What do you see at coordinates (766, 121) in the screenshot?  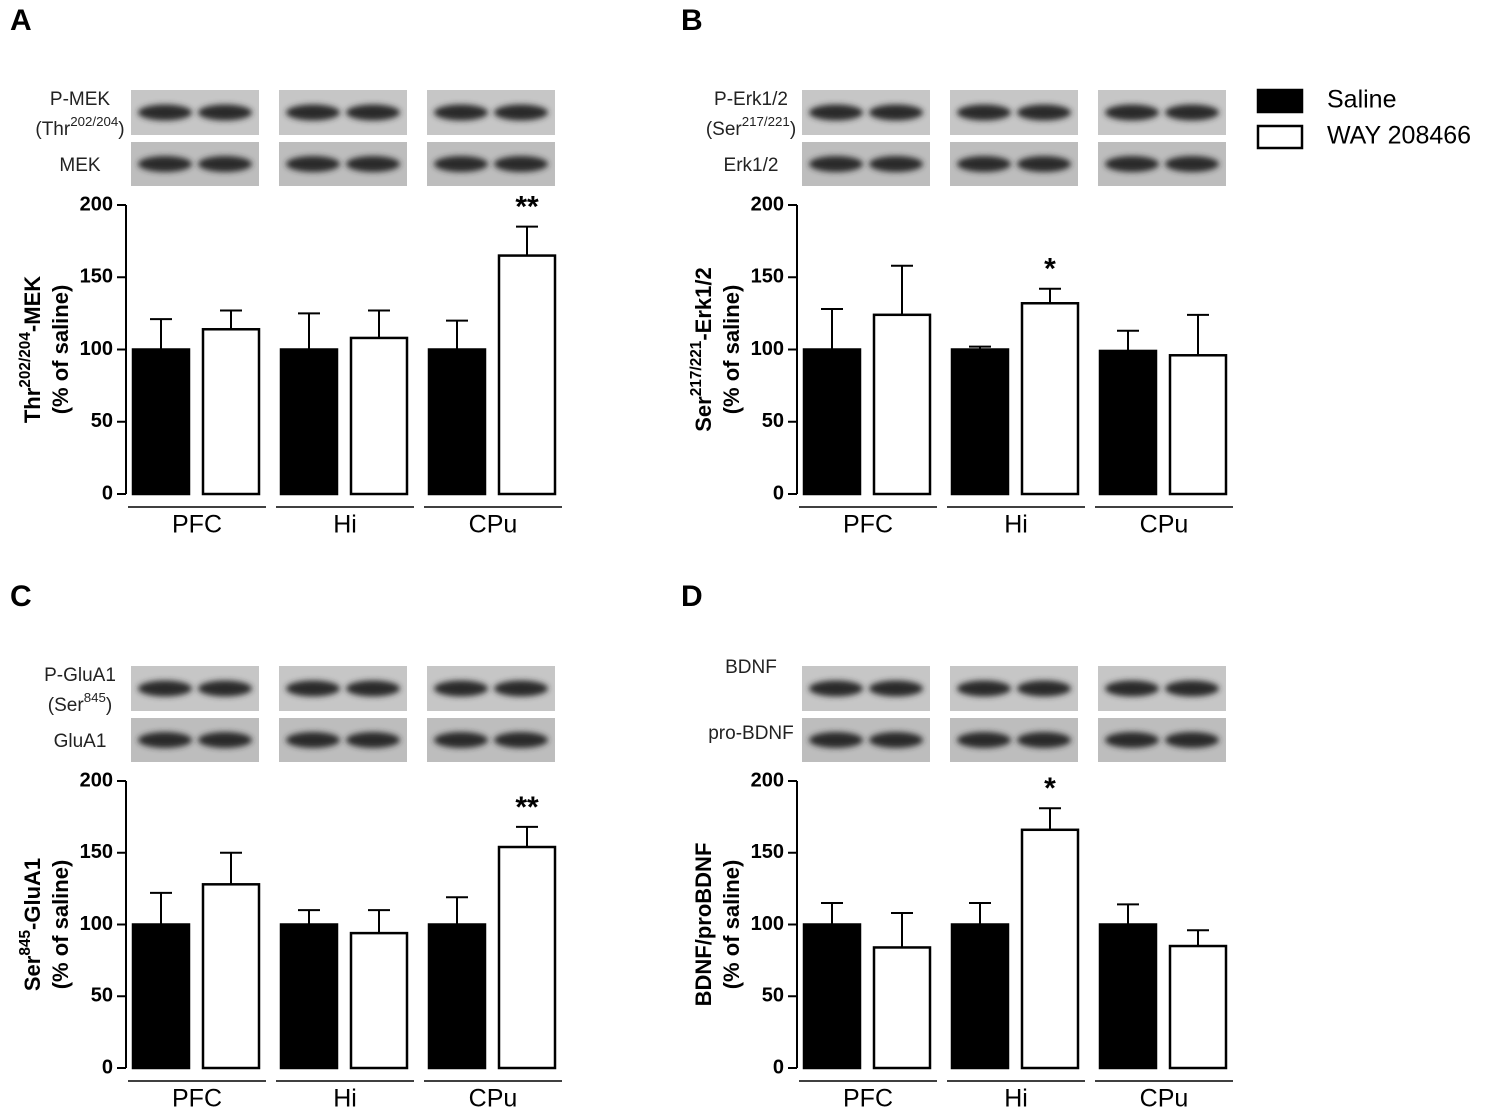 I see `blot-label-part: 217/221` at bounding box center [766, 121].